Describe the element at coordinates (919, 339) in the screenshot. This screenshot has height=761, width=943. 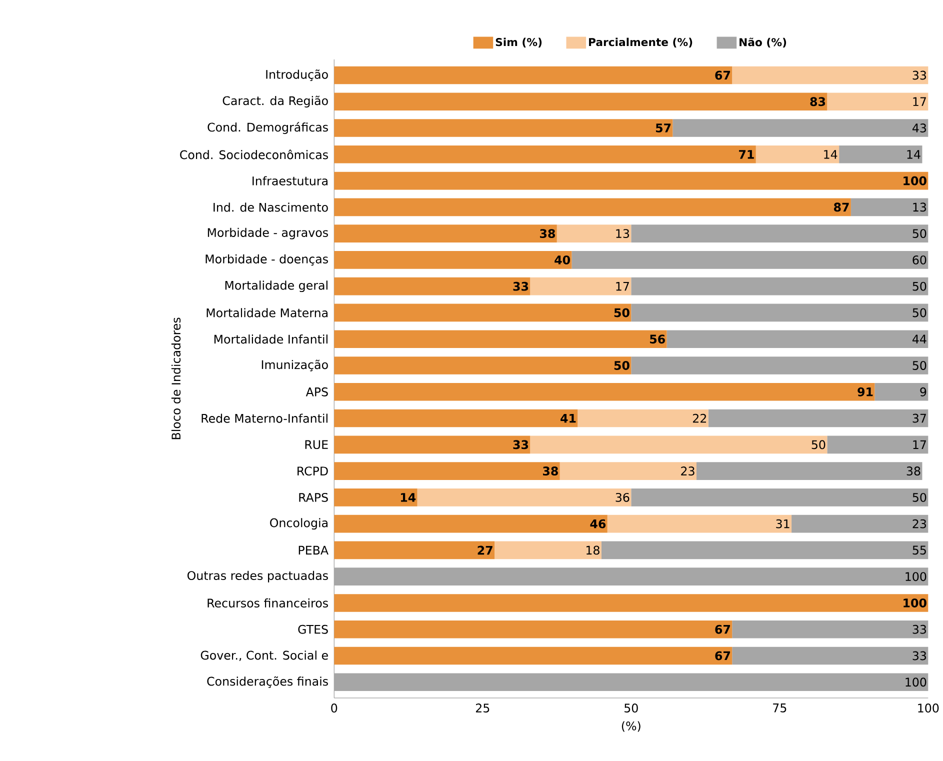
I see `data-label: 44` at that location.